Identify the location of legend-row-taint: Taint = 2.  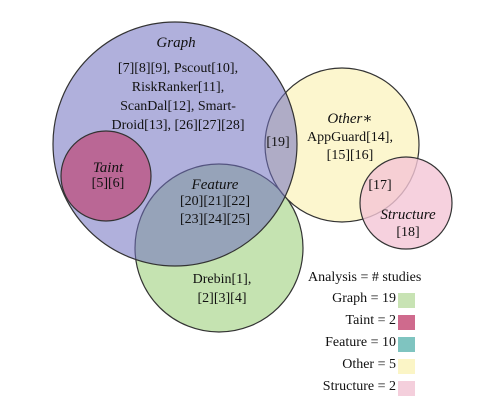
(359, 322).